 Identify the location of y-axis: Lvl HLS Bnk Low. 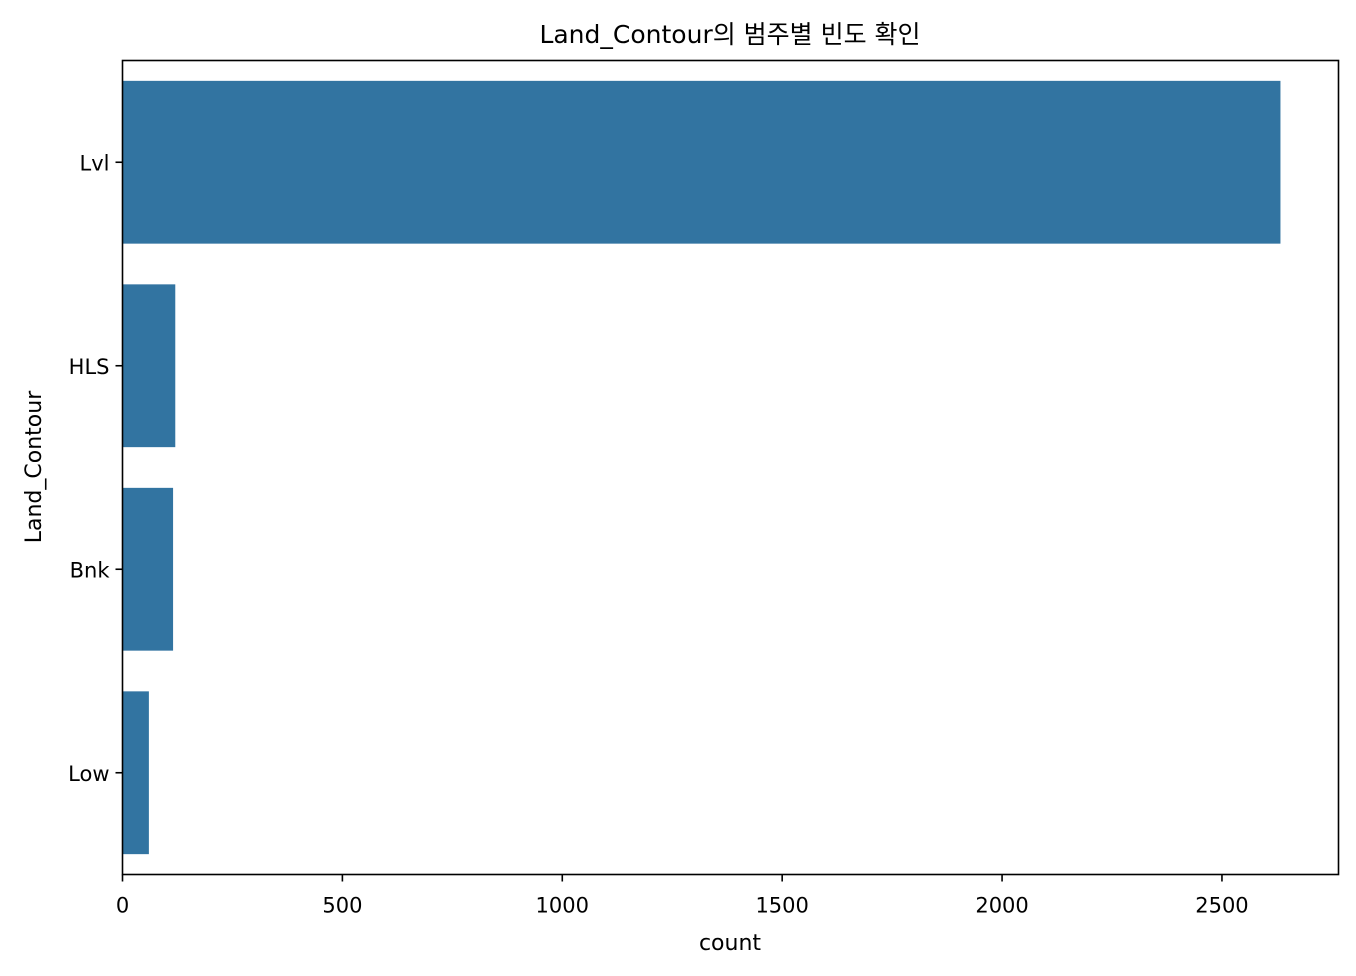
(95, 468).